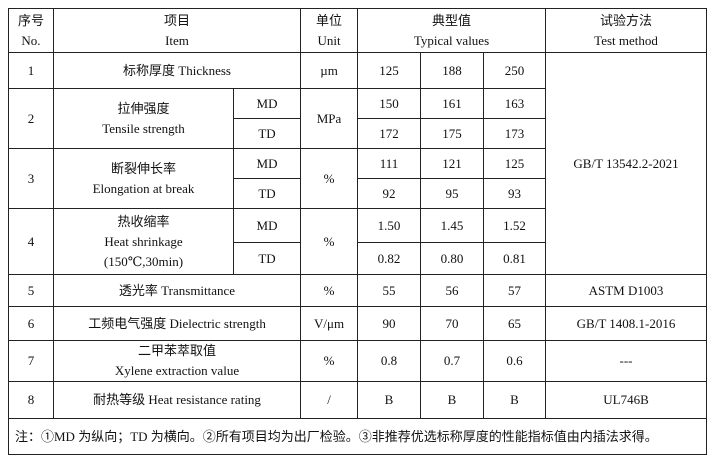 Image resolution: width=713 pixels, height=458 pixels. What do you see at coordinates (515, 258) in the screenshot?
I see `value-cell: 0.81` at bounding box center [515, 258].